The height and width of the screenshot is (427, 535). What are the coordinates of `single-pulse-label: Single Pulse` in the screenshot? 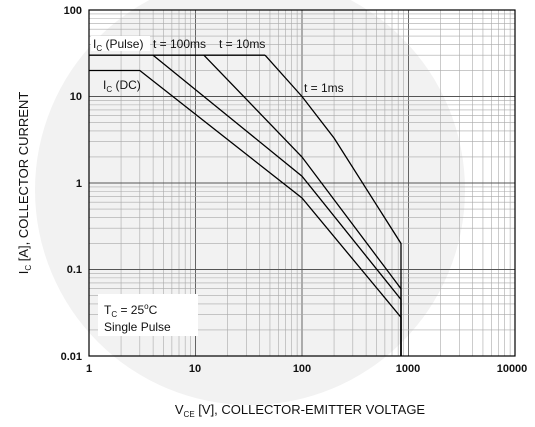 It's located at (137, 327).